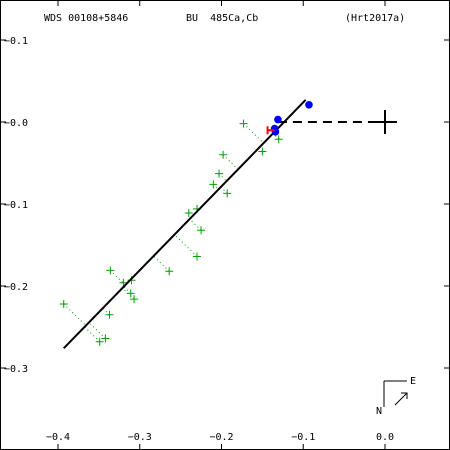 The height and width of the screenshot is (450, 450). What do you see at coordinates (331, 122) in the screenshot?
I see `special-markers` at bounding box center [331, 122].